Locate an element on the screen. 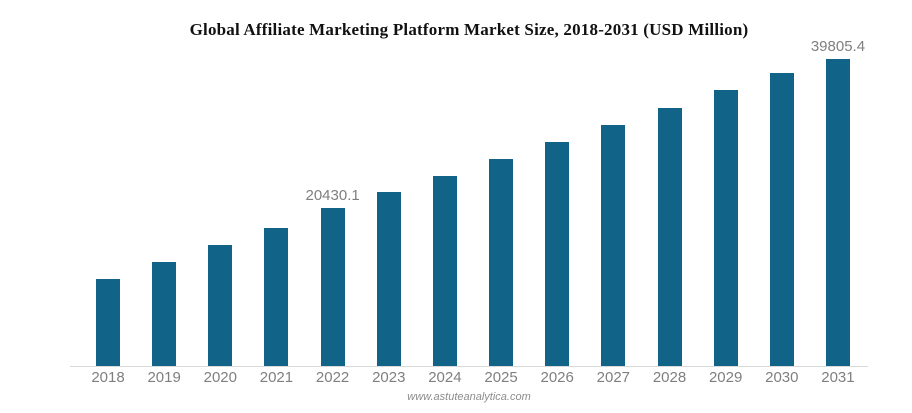  x-axis-label-2031: 2031 is located at coordinates (838, 377).